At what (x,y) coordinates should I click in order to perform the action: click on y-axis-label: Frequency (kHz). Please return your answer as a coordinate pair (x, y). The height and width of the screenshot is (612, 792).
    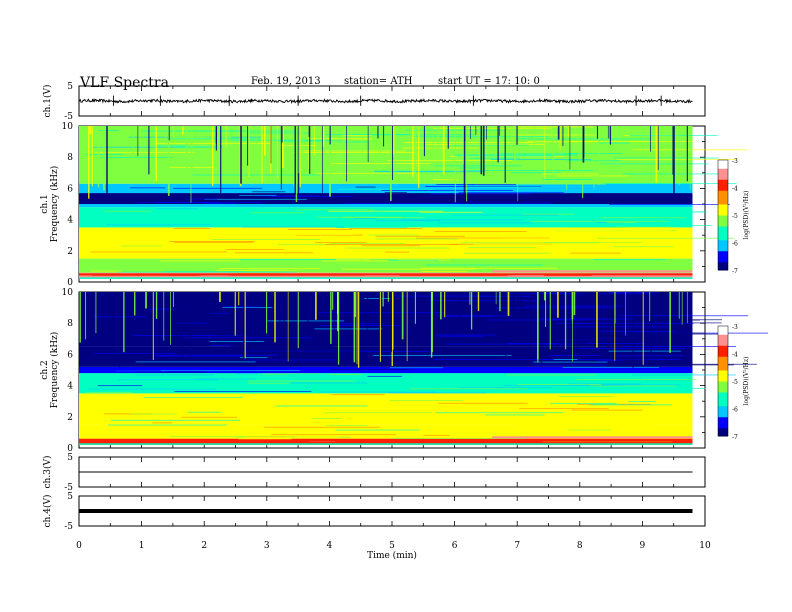
    Looking at the image, I should click on (54, 370).